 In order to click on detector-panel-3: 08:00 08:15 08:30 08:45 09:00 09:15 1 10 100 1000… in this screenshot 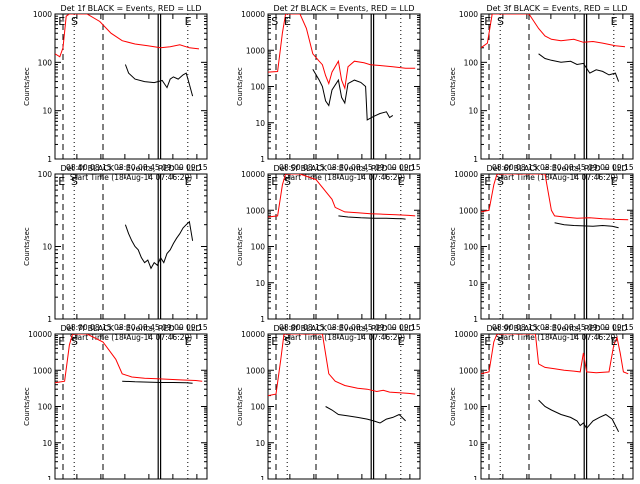, I will do `click(541, 93)`.